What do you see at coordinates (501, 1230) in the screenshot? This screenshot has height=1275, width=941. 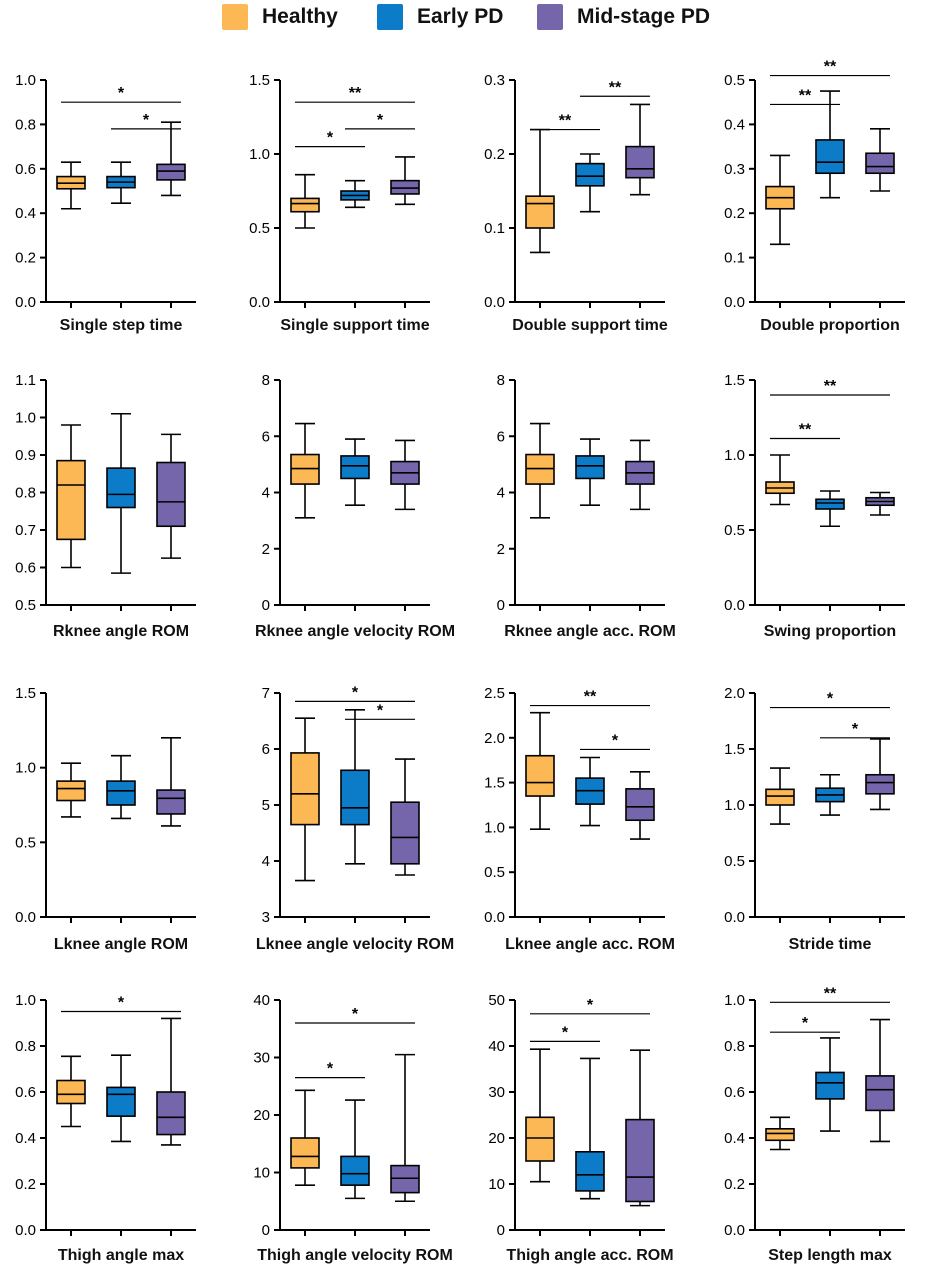 I see `y-tick-label: 0` at bounding box center [501, 1230].